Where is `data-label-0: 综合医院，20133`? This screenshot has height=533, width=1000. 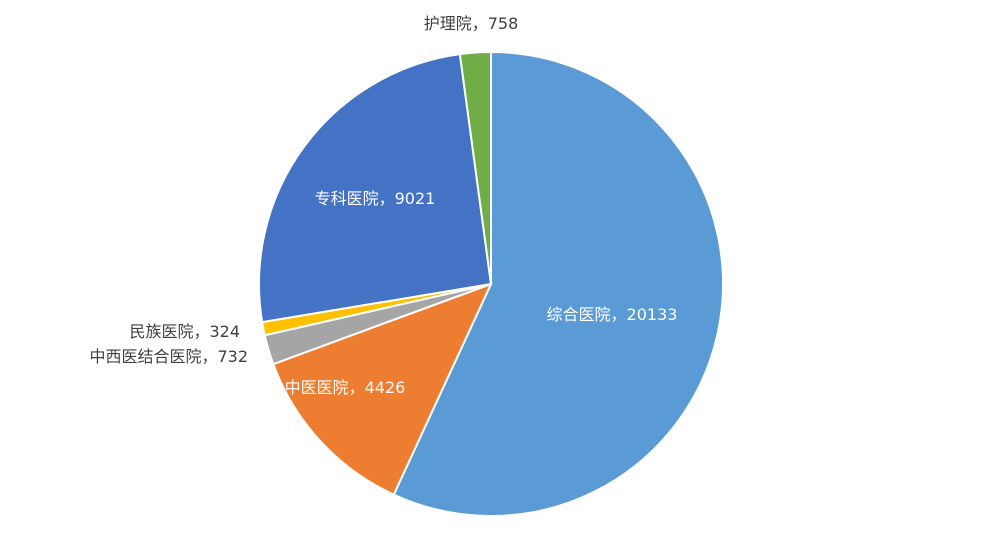 data-label-0: 综合医院，20133 is located at coordinates (612, 314).